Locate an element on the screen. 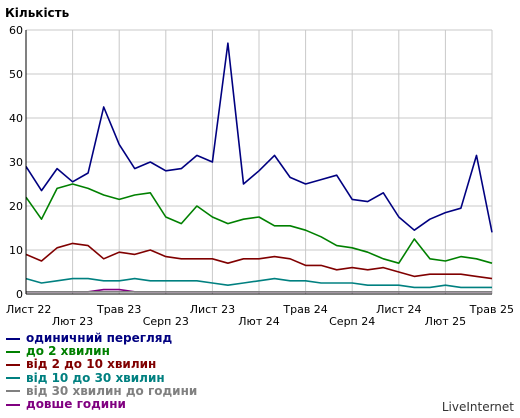  x-tick-label: Трав 24 is located at coordinates (304, 309).